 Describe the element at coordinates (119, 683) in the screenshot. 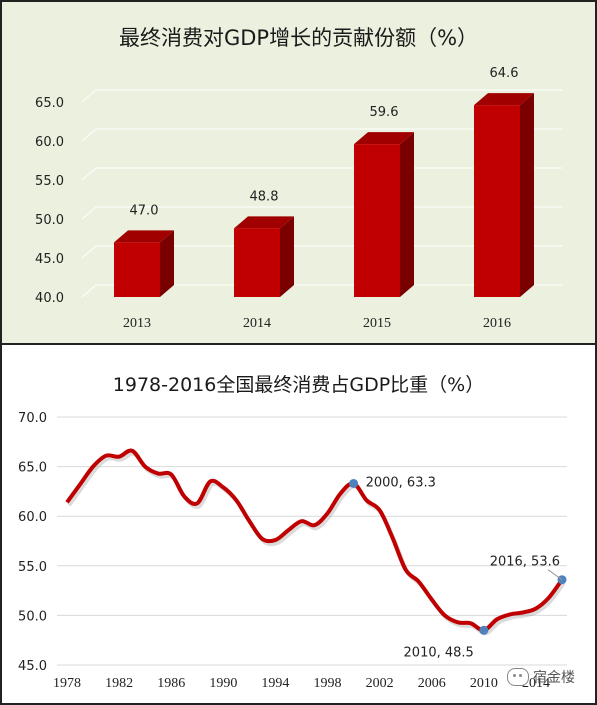

I see `x-tick-label: 1982` at that location.